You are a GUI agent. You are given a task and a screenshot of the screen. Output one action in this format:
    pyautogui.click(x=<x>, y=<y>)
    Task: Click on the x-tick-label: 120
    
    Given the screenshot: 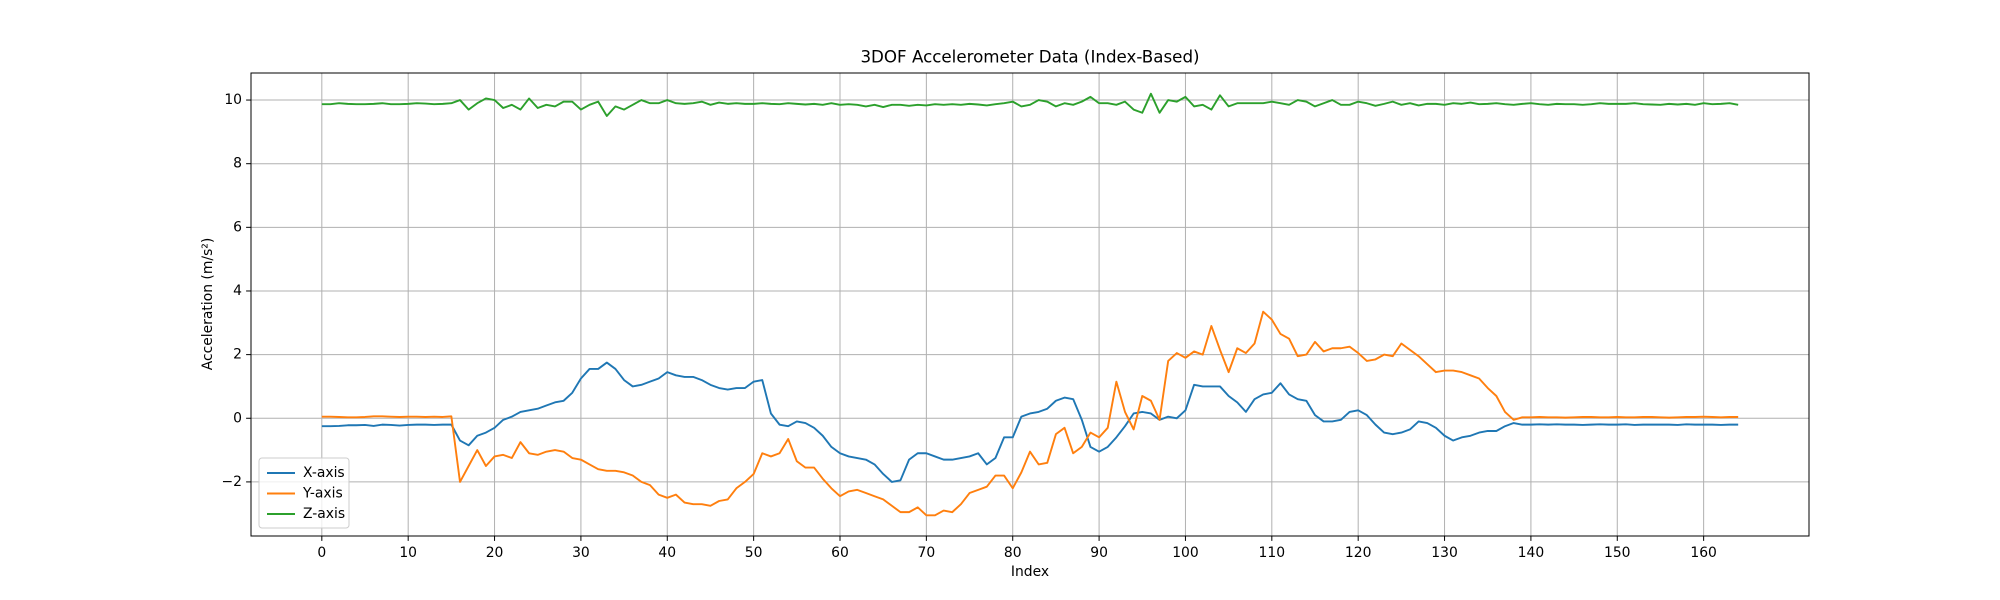 What is the action you would take?
    pyautogui.click(x=1358, y=553)
    